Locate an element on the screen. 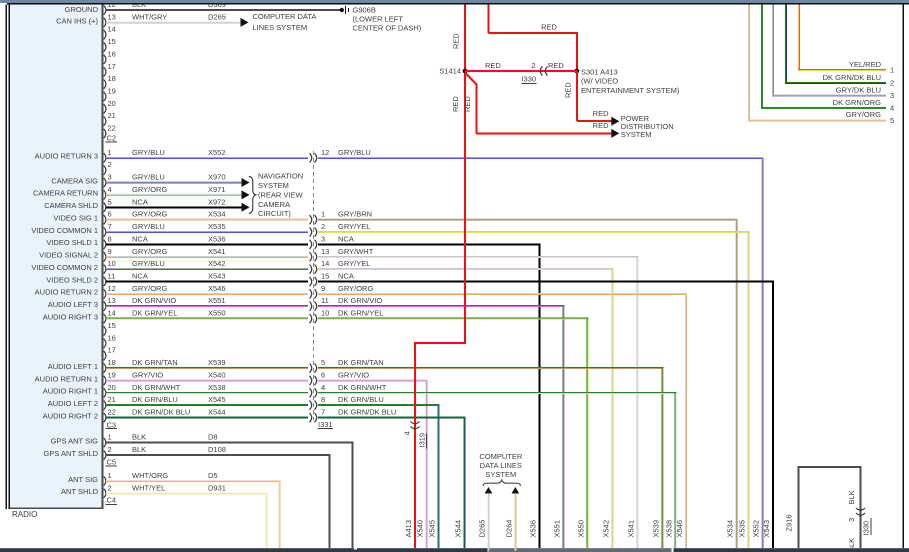 The image size is (909, 552). svg-text: AUDIO LEFT 2 is located at coordinates (73, 403).